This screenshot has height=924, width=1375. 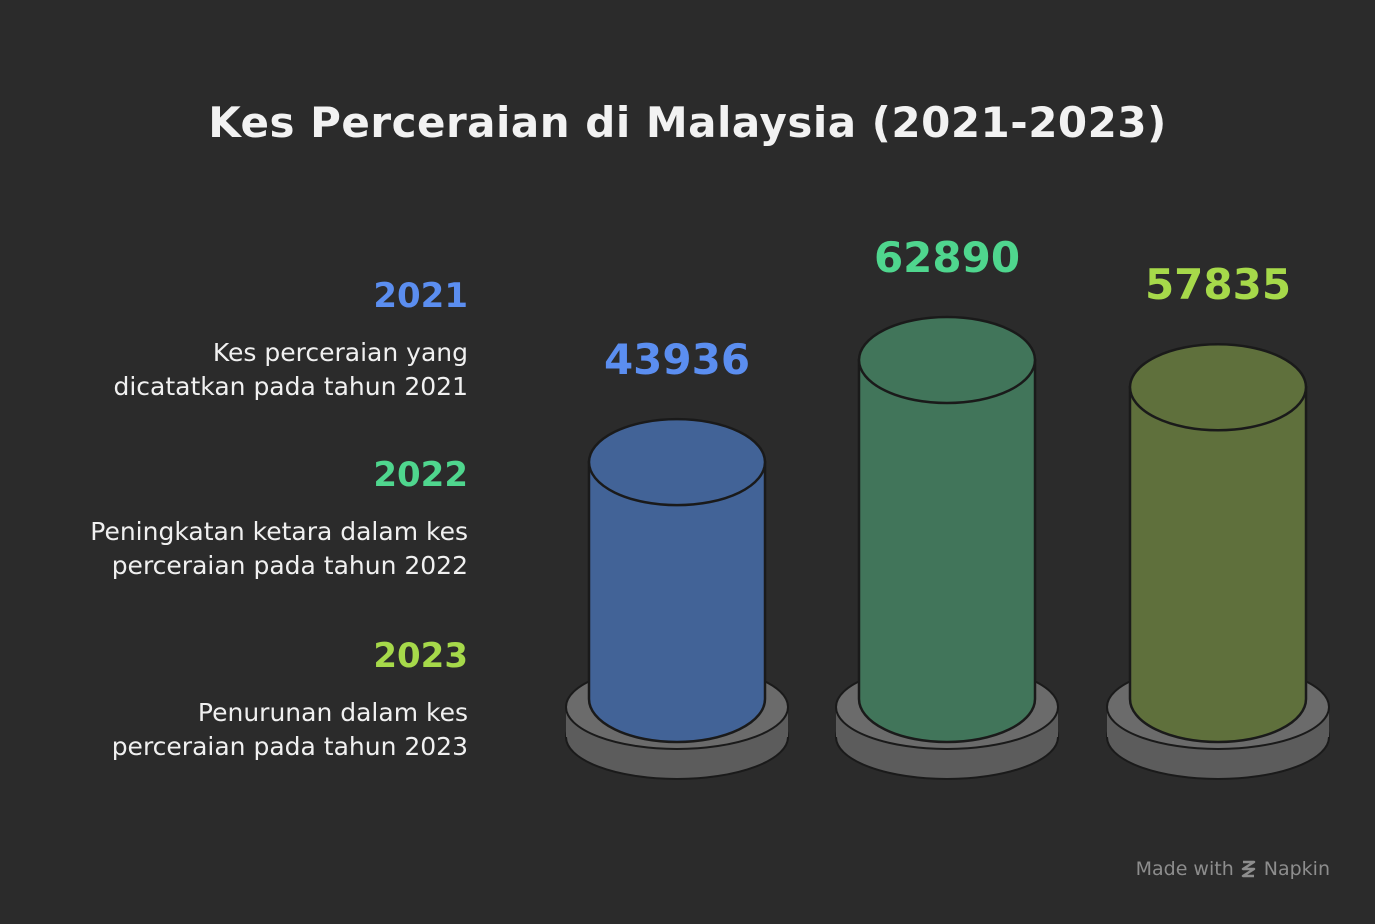 I want to click on legend-description-line: Penurunan dalam kes, so click(x=332, y=712).